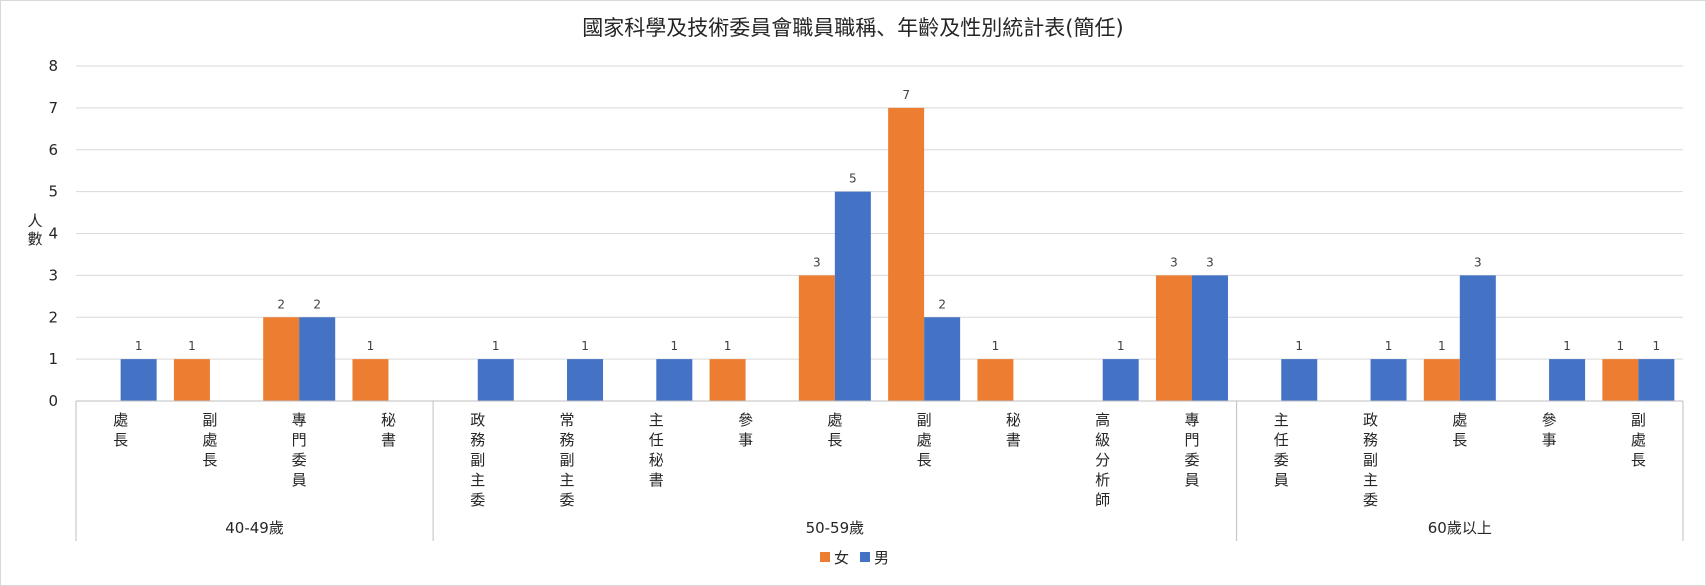  I want to click on y-tick-label: 6, so click(53, 150).